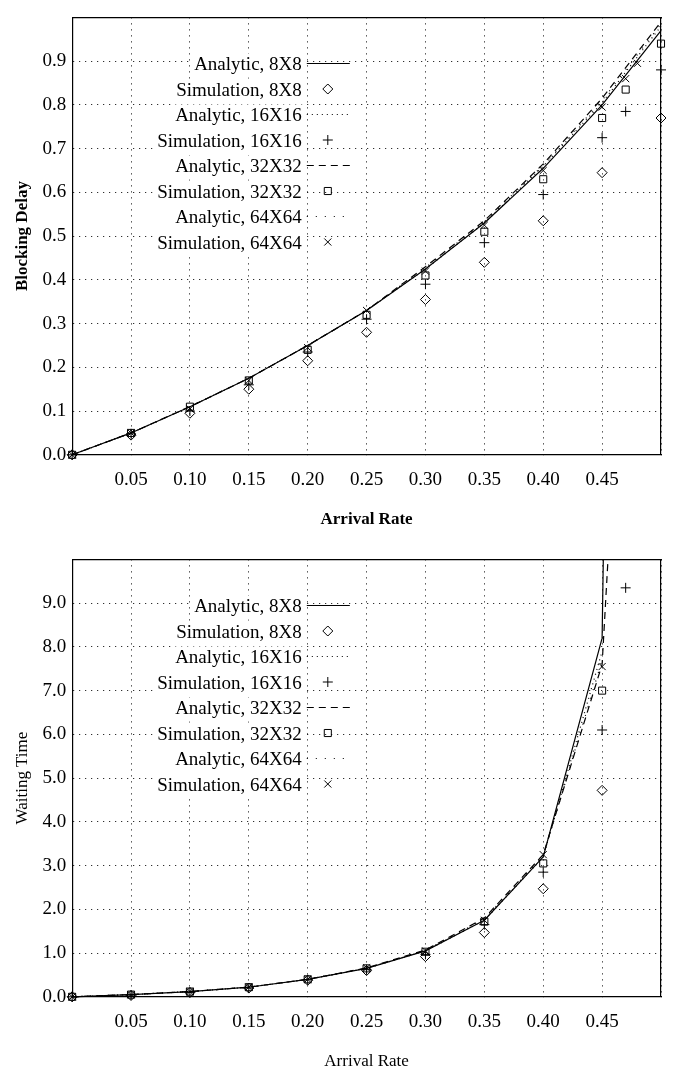 This screenshot has width=689, height=1084. Describe the element at coordinates (54, 147) in the screenshot. I see `y-tick-label: 0.7` at that location.